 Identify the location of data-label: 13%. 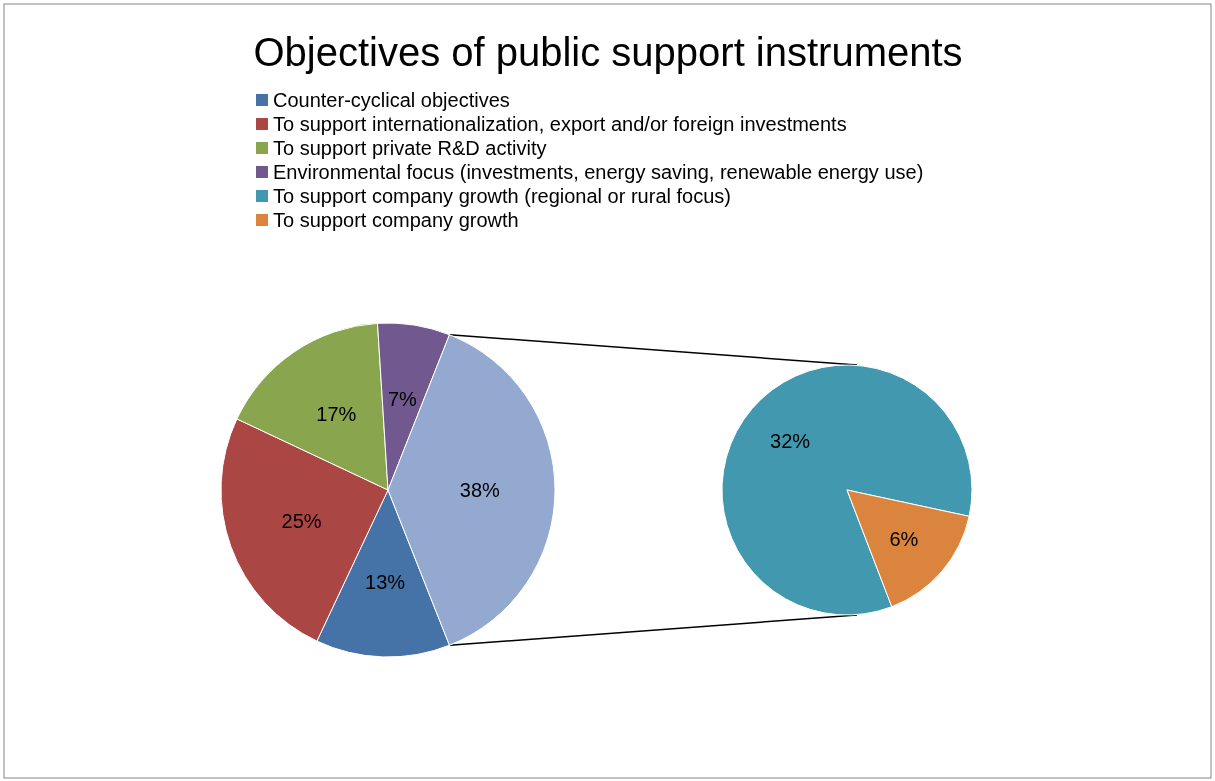
(385, 581).